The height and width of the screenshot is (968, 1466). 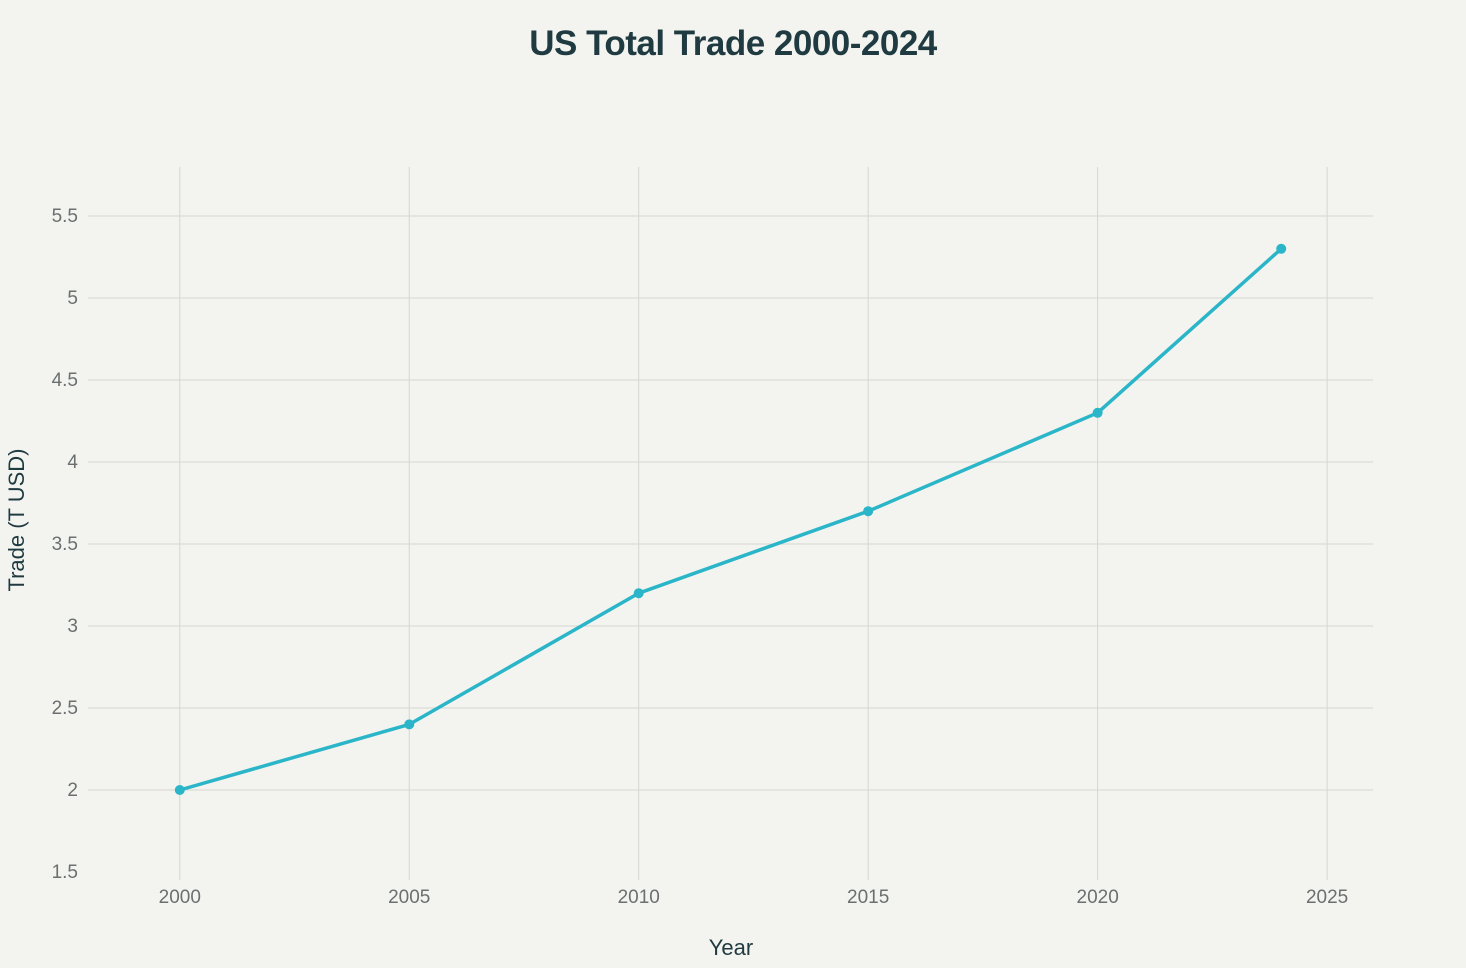 What do you see at coordinates (72, 298) in the screenshot?
I see `y-tick-label-5: 5` at bounding box center [72, 298].